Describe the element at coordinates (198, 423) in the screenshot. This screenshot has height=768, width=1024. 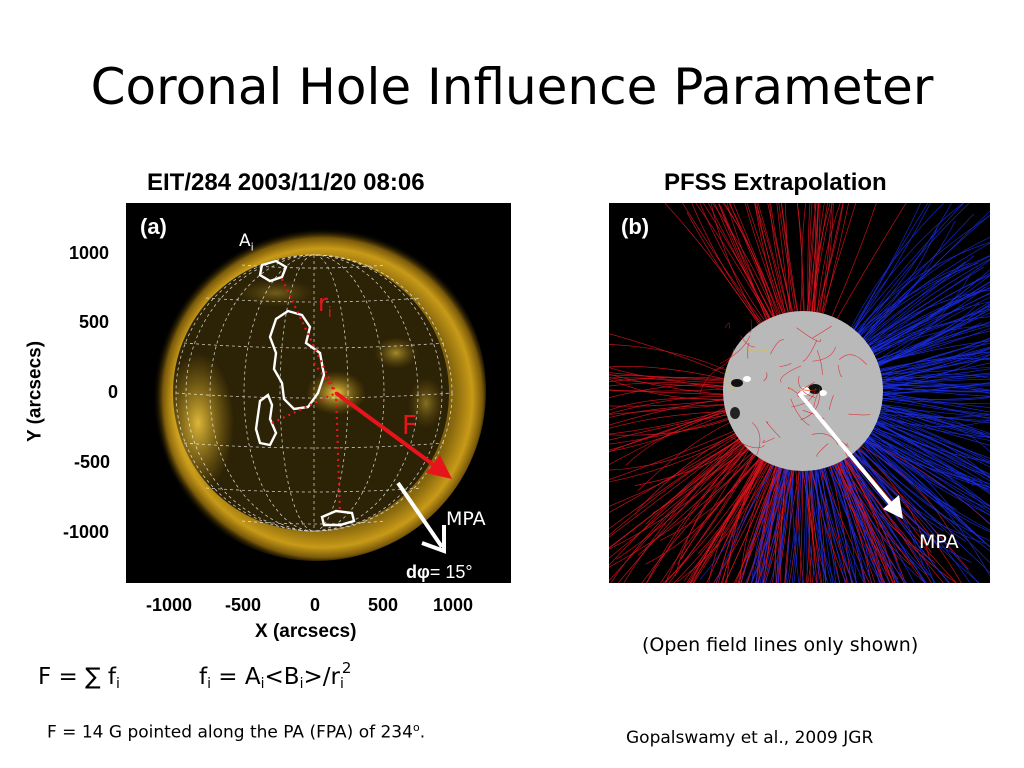
I see `bright-limb-region` at that location.